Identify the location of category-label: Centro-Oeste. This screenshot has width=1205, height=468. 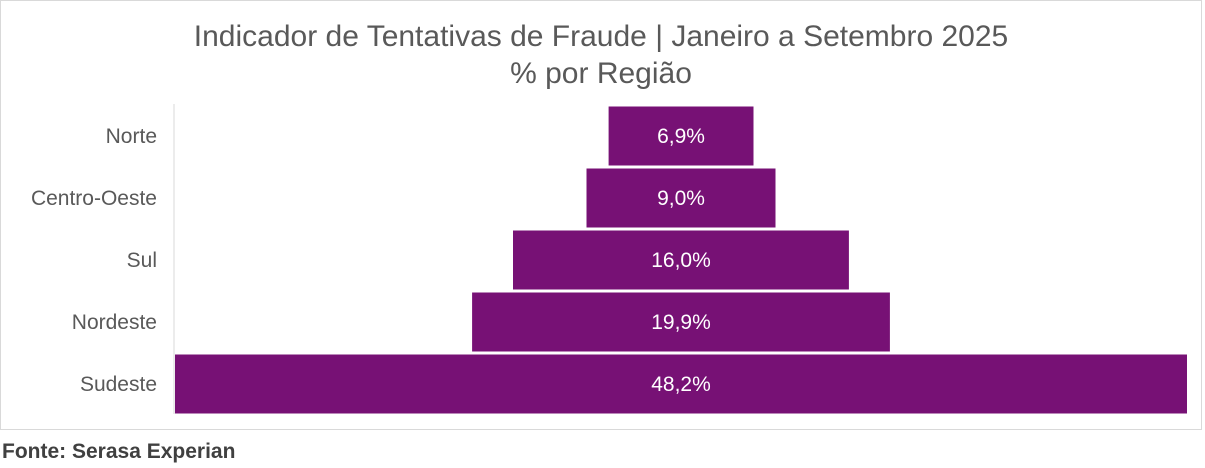
(94, 198).